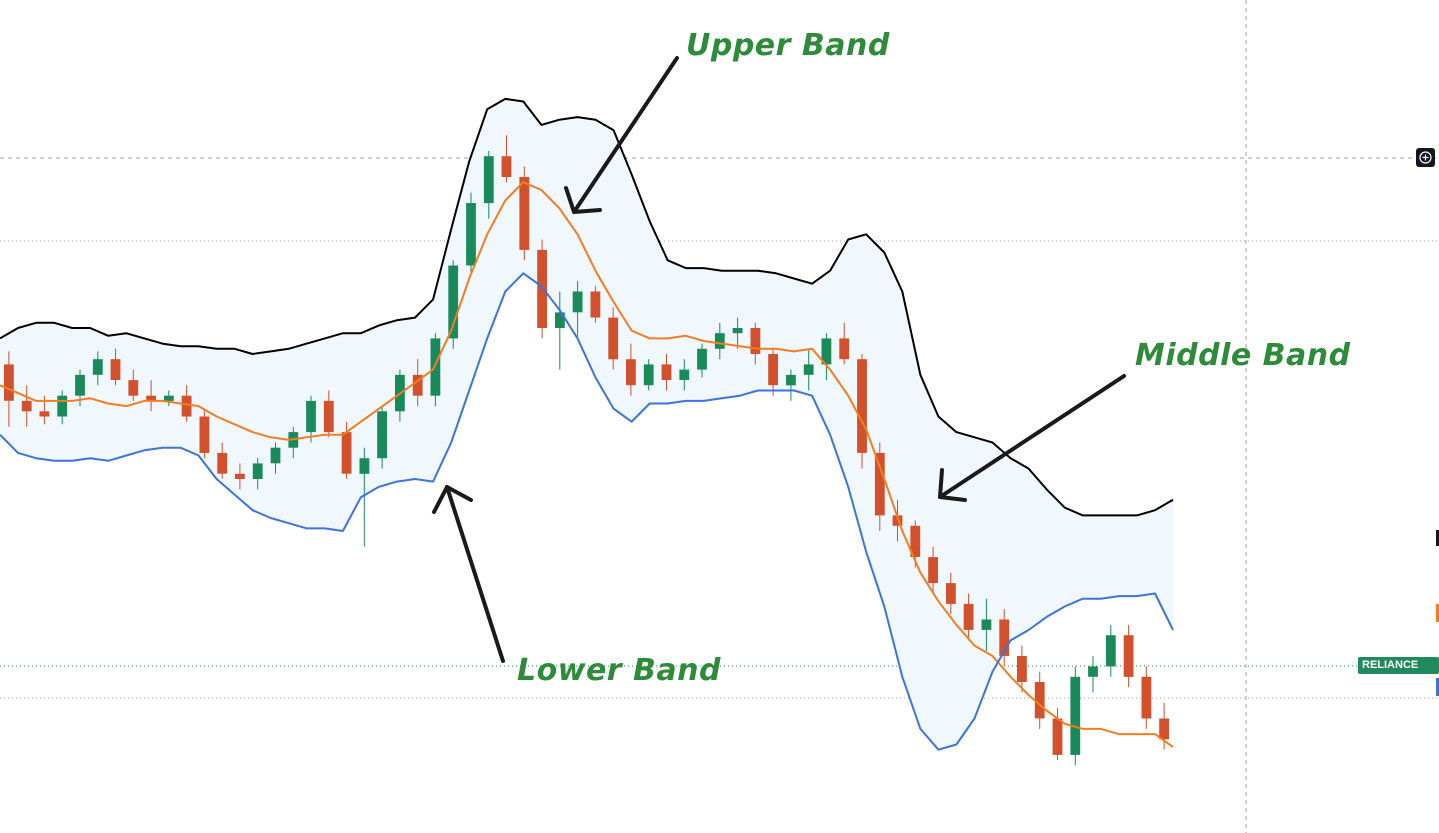  What do you see at coordinates (619, 670) in the screenshot?
I see `lower-band-annotation: Lower Band` at bounding box center [619, 670].